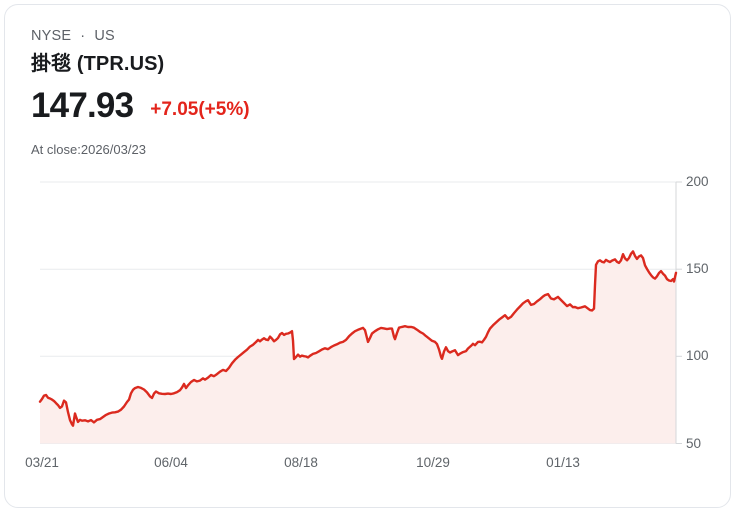  Describe the element at coordinates (171, 462) in the screenshot. I see `x-tick-label: 06/04` at that location.